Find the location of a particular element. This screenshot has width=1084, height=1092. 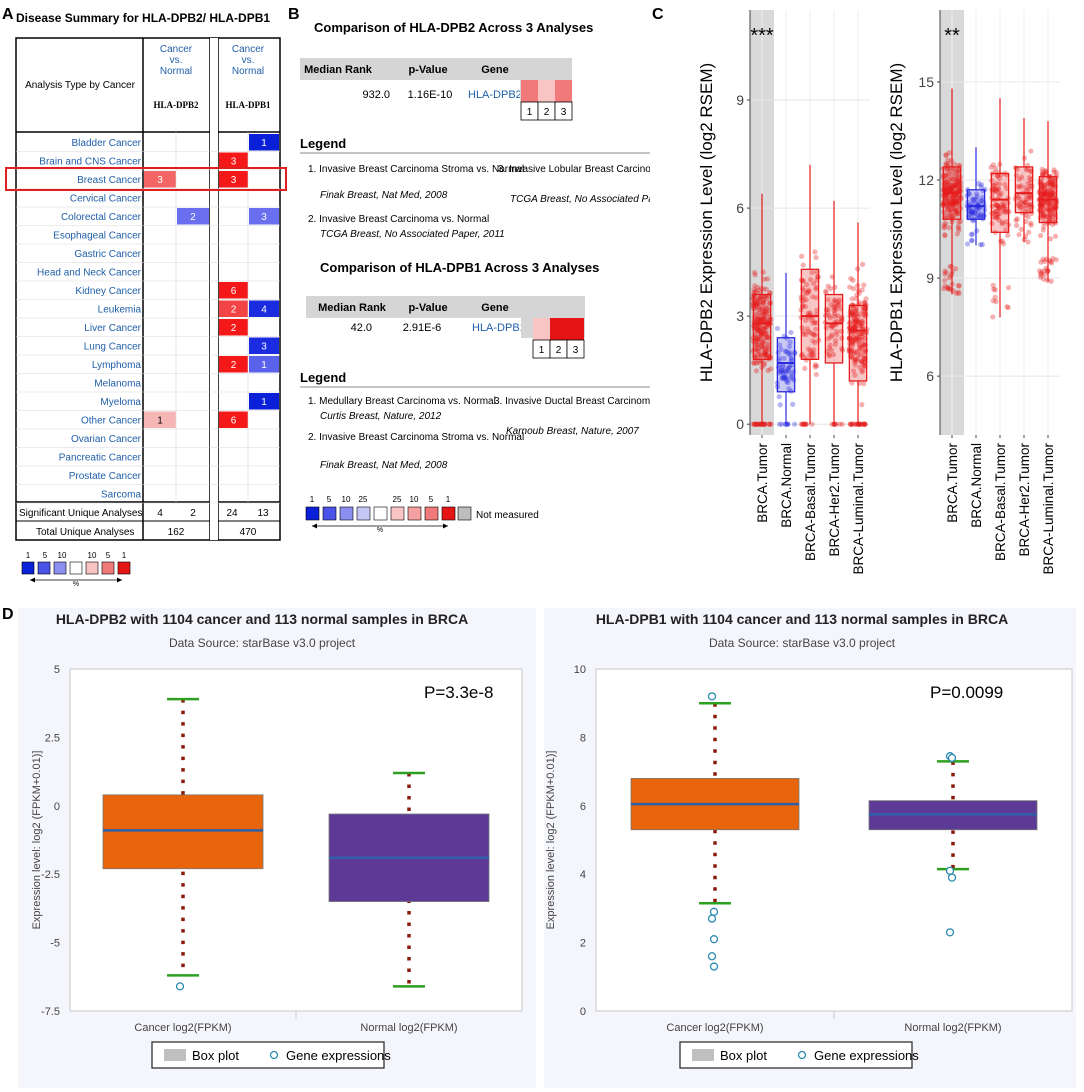

gene-link-dpb1: HLA-DPB1 is located at coordinates (499, 328).